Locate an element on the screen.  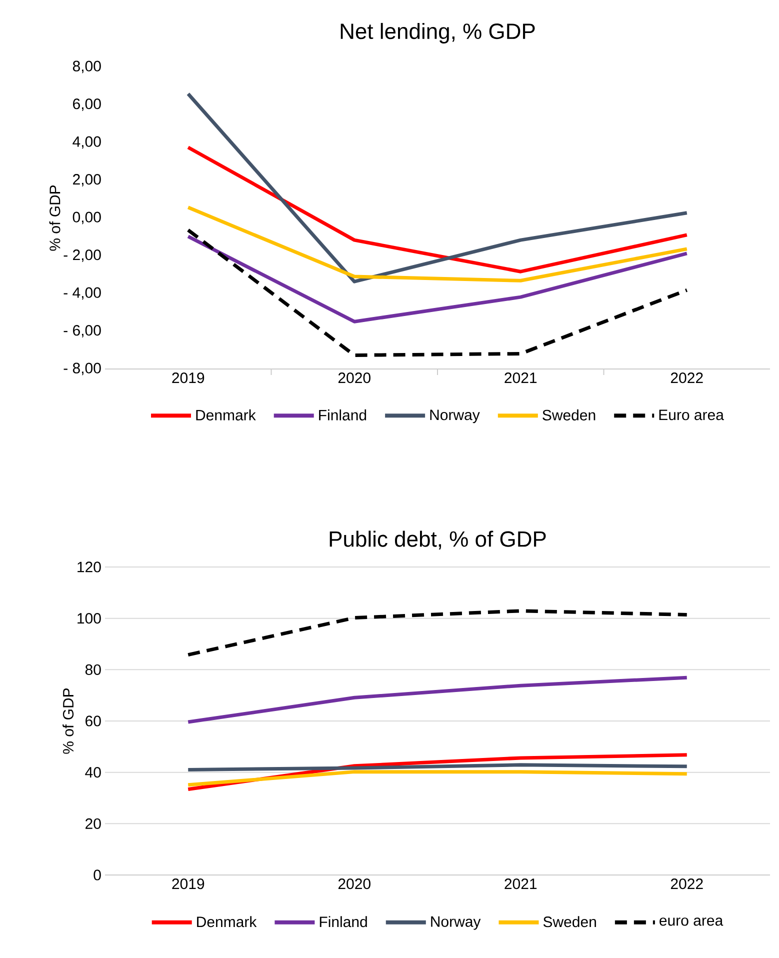
y-tick-label: 0,00 is located at coordinates (86, 218).